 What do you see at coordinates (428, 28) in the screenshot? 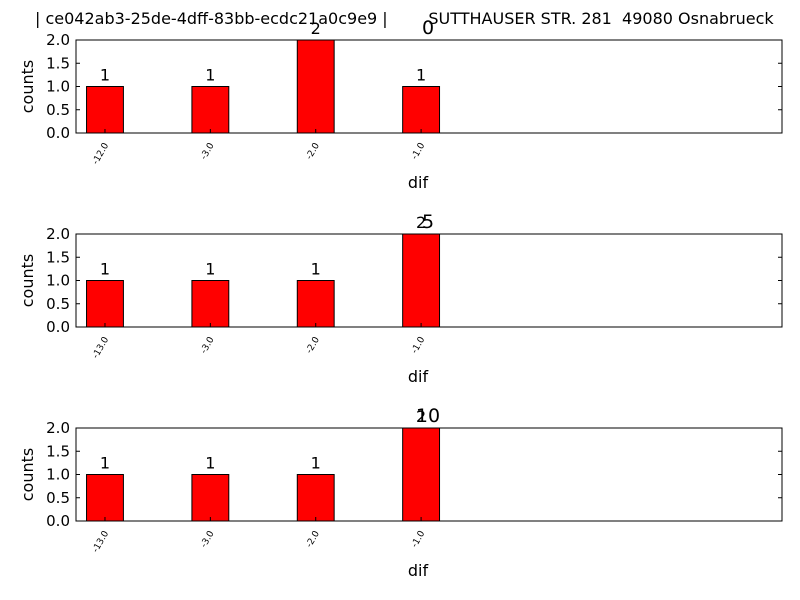
I see `subplot-title: 0` at bounding box center [428, 28].